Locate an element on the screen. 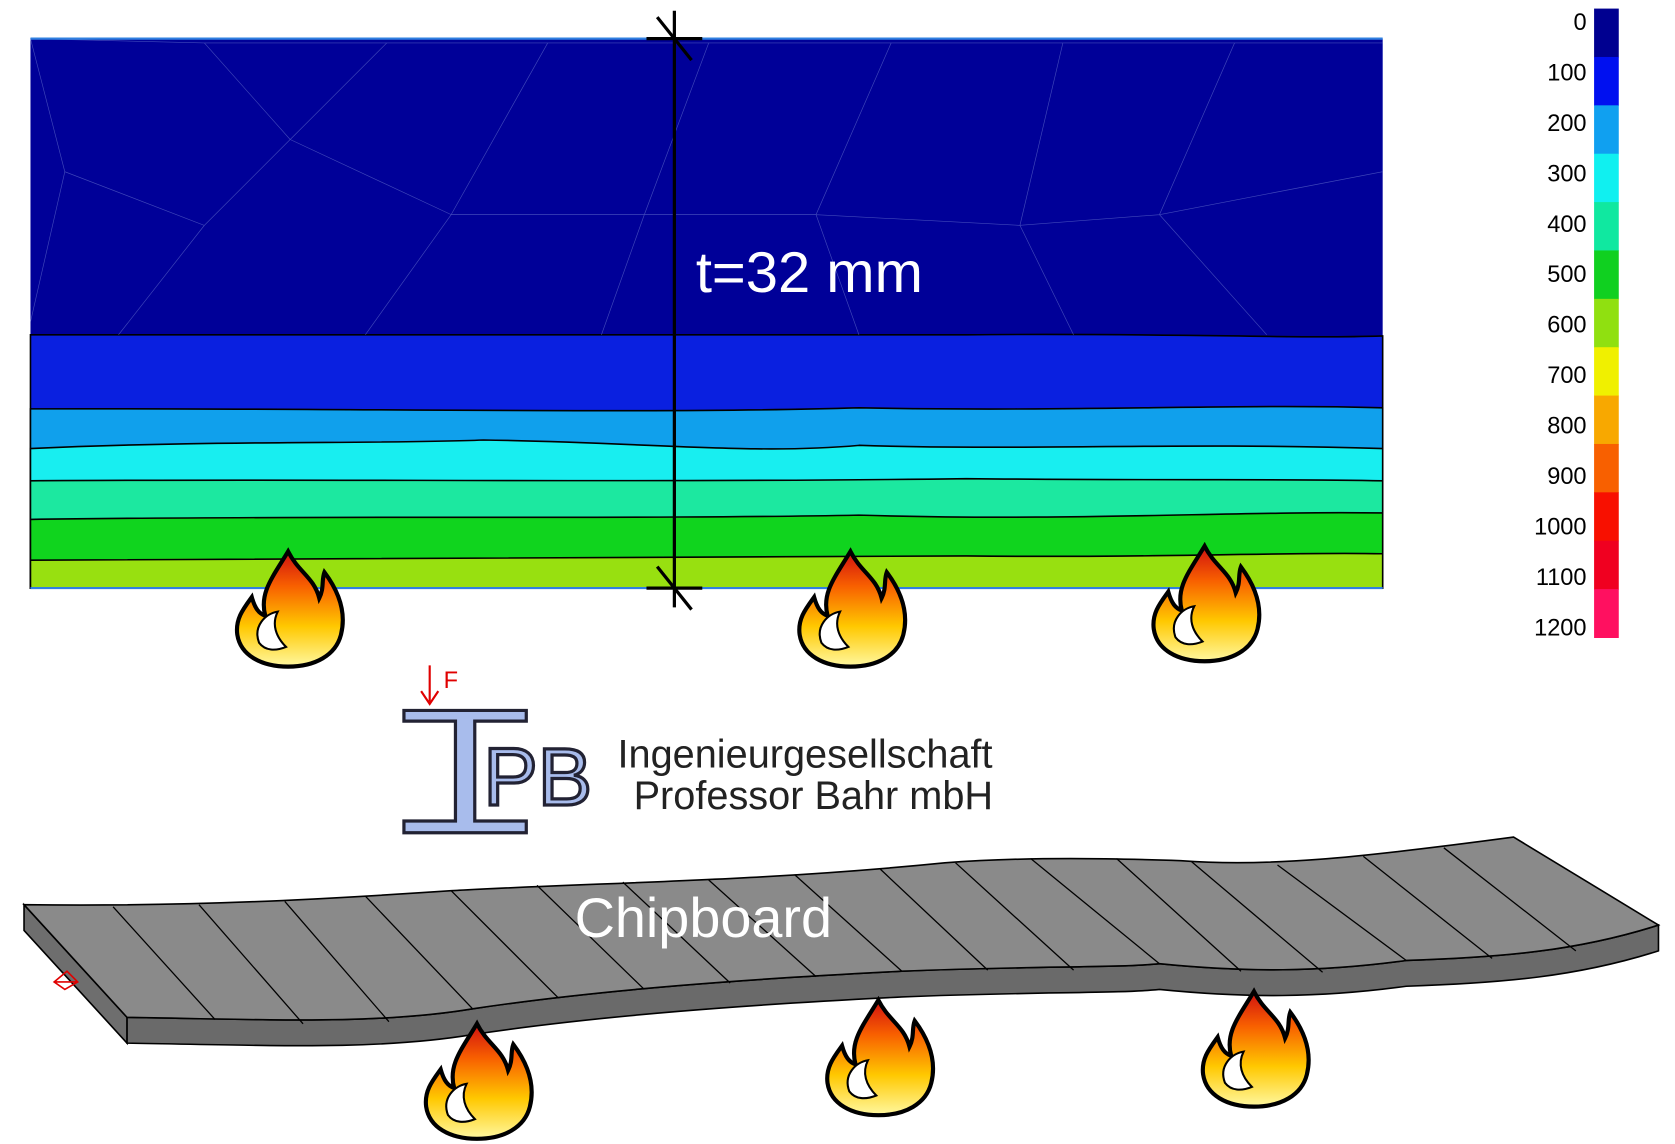 The height and width of the screenshot is (1144, 1675). segment-lines is located at coordinates (844, 936).